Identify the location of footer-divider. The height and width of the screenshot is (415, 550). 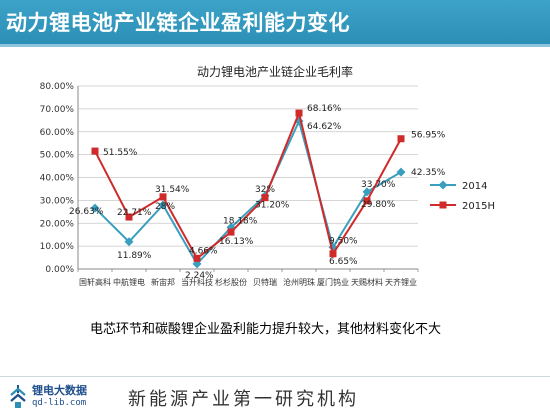
(275, 376).